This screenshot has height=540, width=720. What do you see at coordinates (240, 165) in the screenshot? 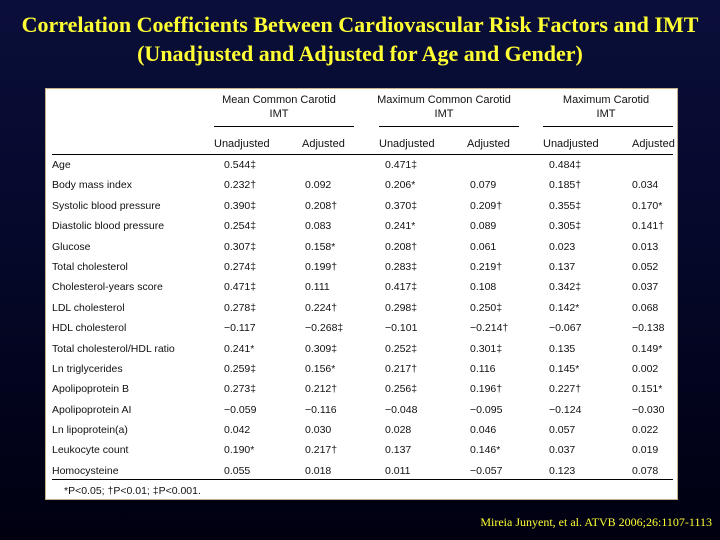
I see `table-cell: 0.544‡` at bounding box center [240, 165].